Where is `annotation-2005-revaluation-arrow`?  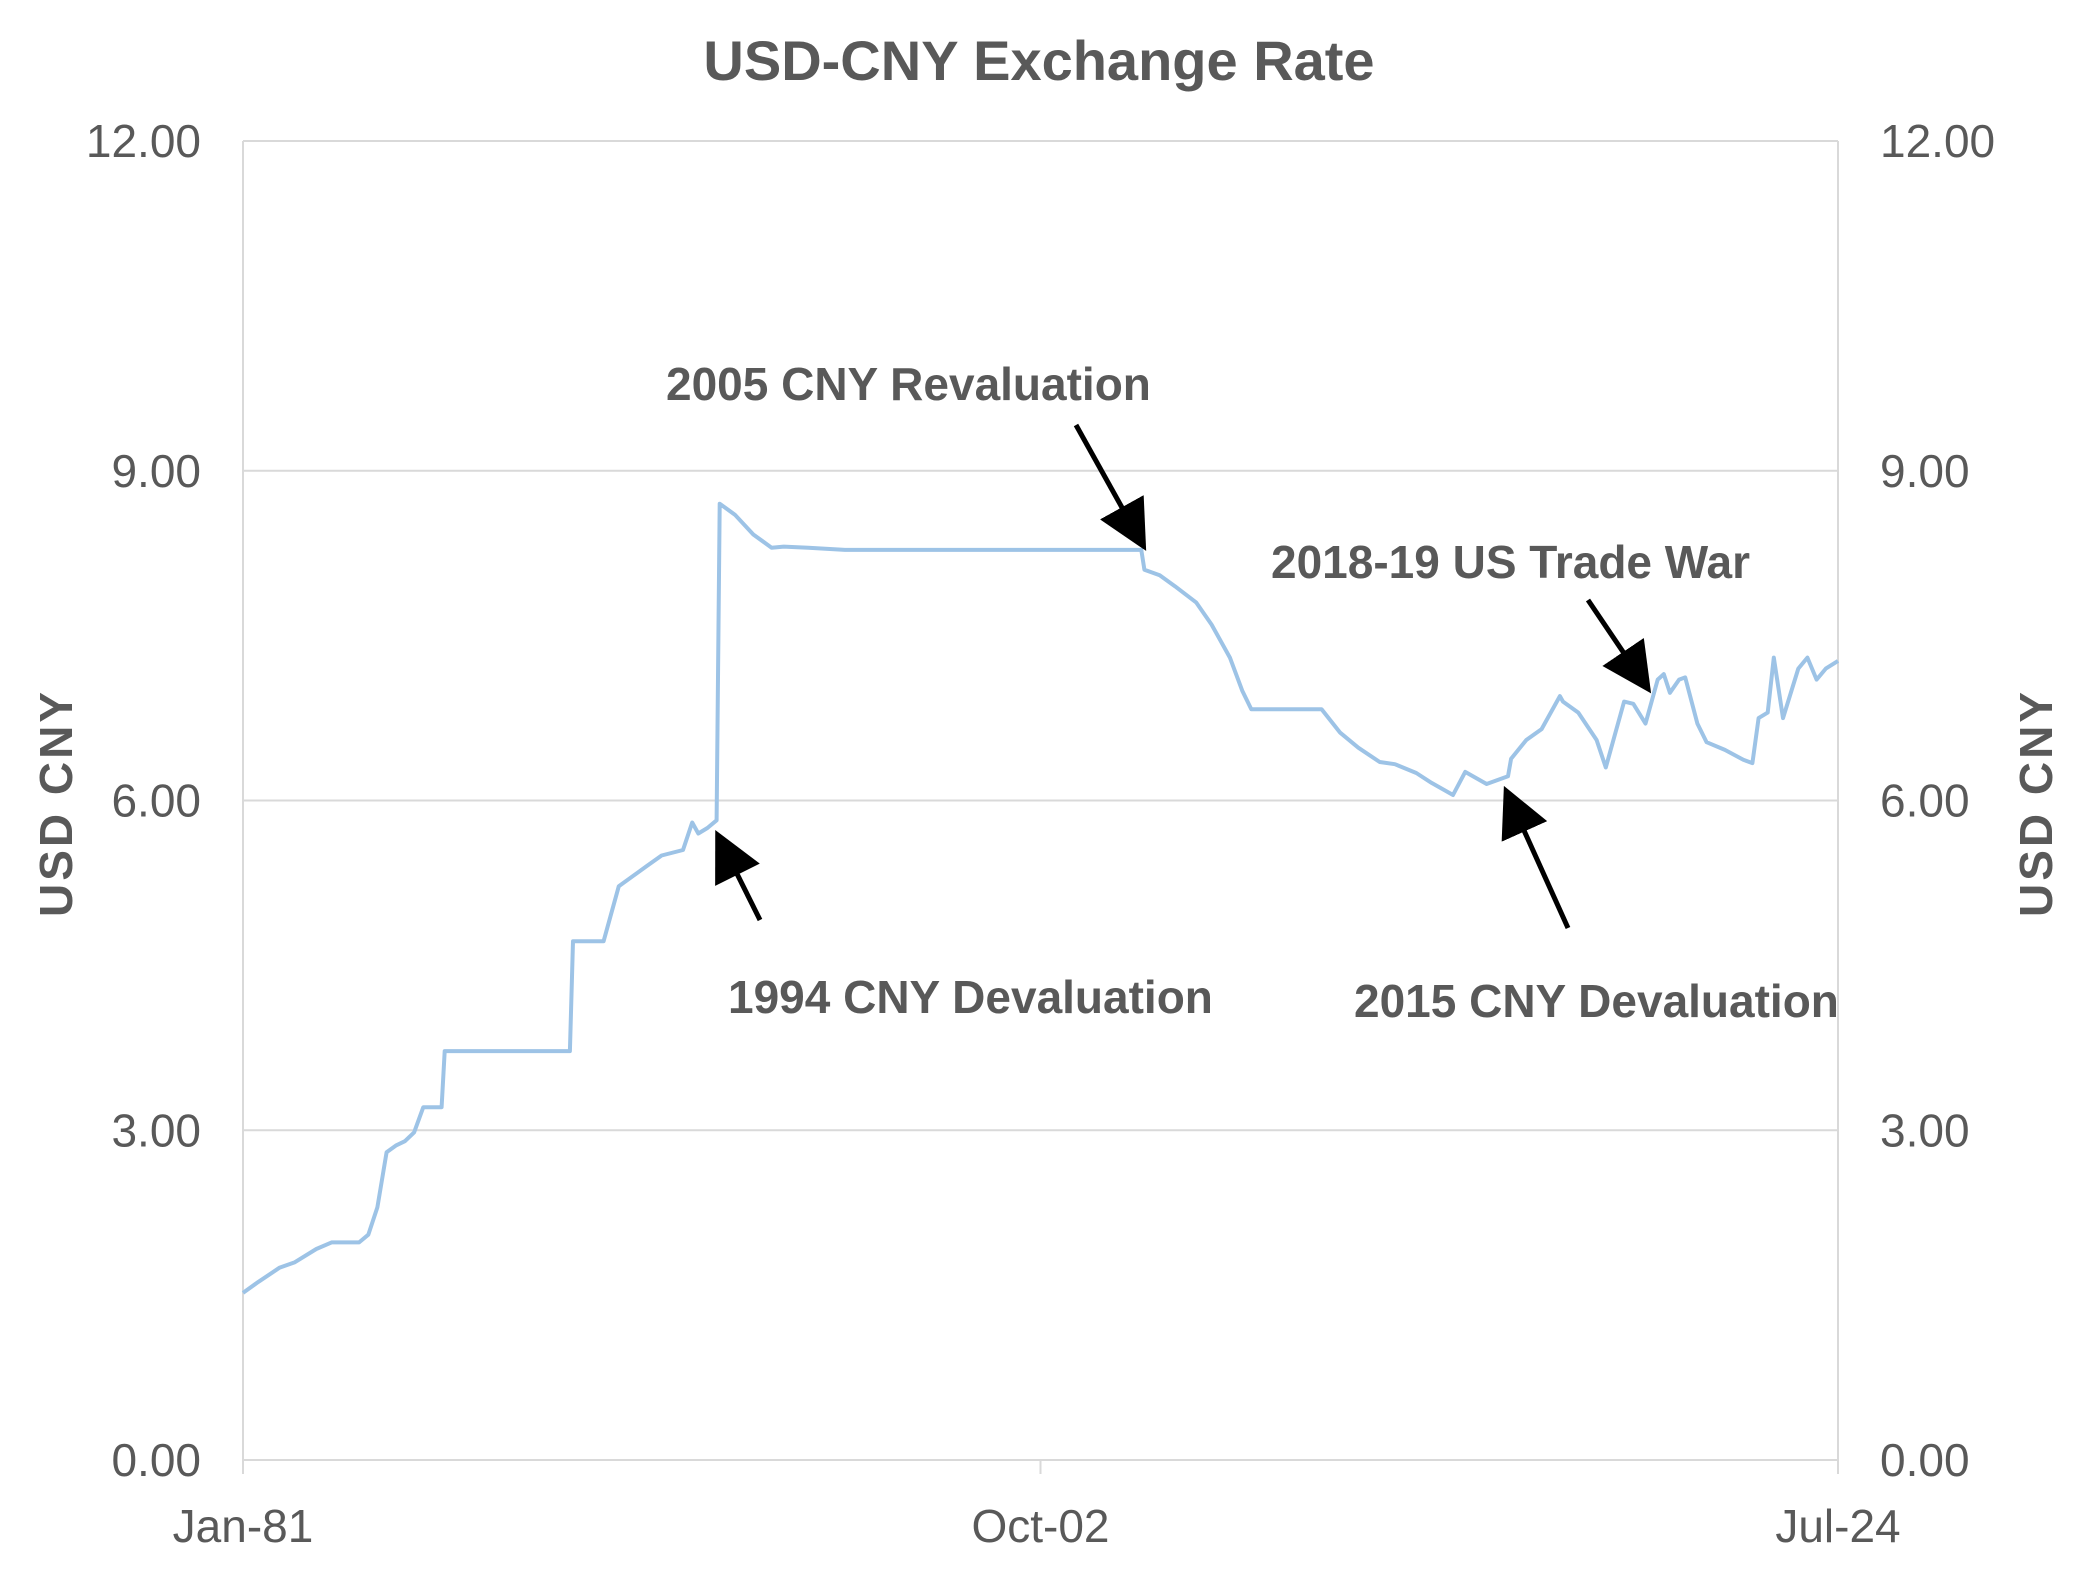 annotation-2005-revaluation-arrow is located at coordinates (1110, 487).